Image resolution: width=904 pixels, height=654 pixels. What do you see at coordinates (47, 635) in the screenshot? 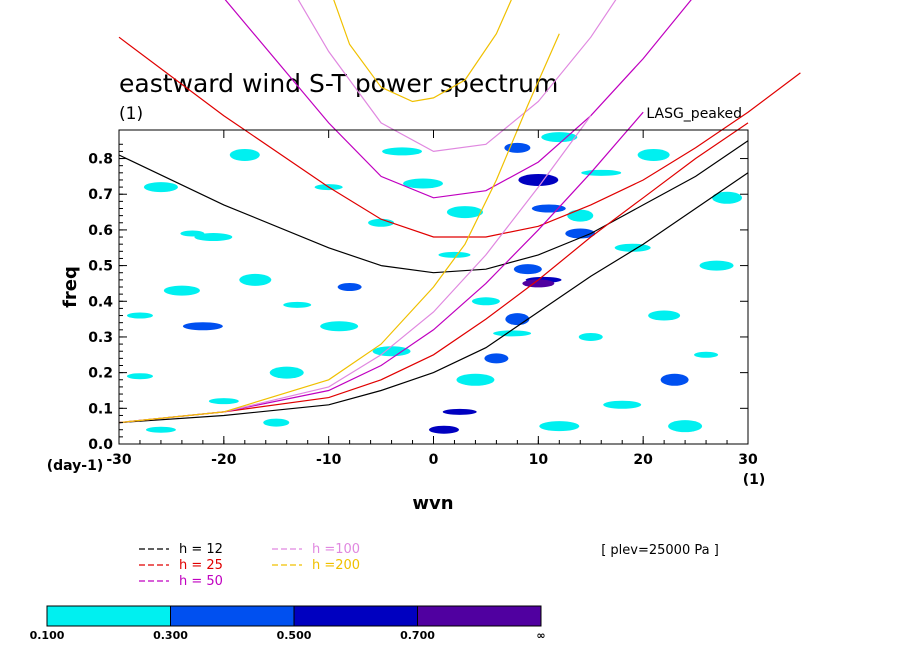
I see `color-bar-label: 0.100` at bounding box center [47, 635].